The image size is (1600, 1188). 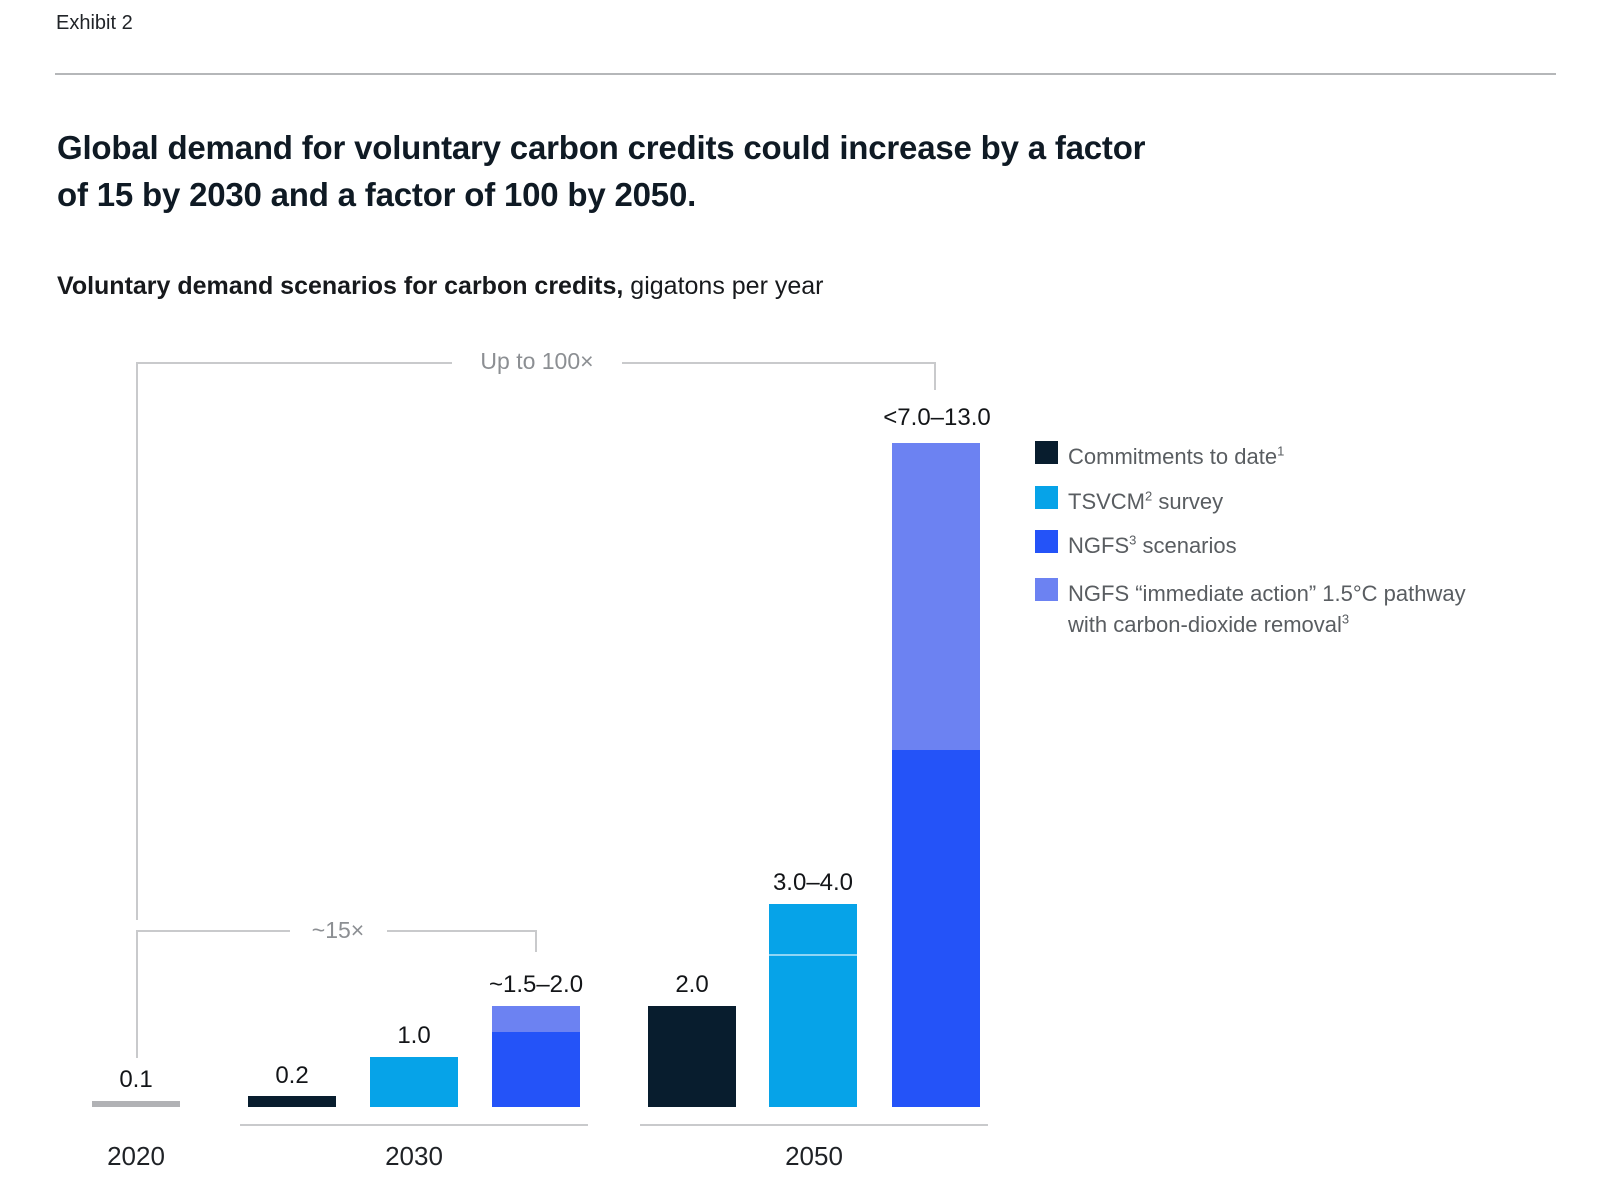 What do you see at coordinates (723, 286) in the screenshot?
I see `chart-subtitle-unit: gigatons per year` at bounding box center [723, 286].